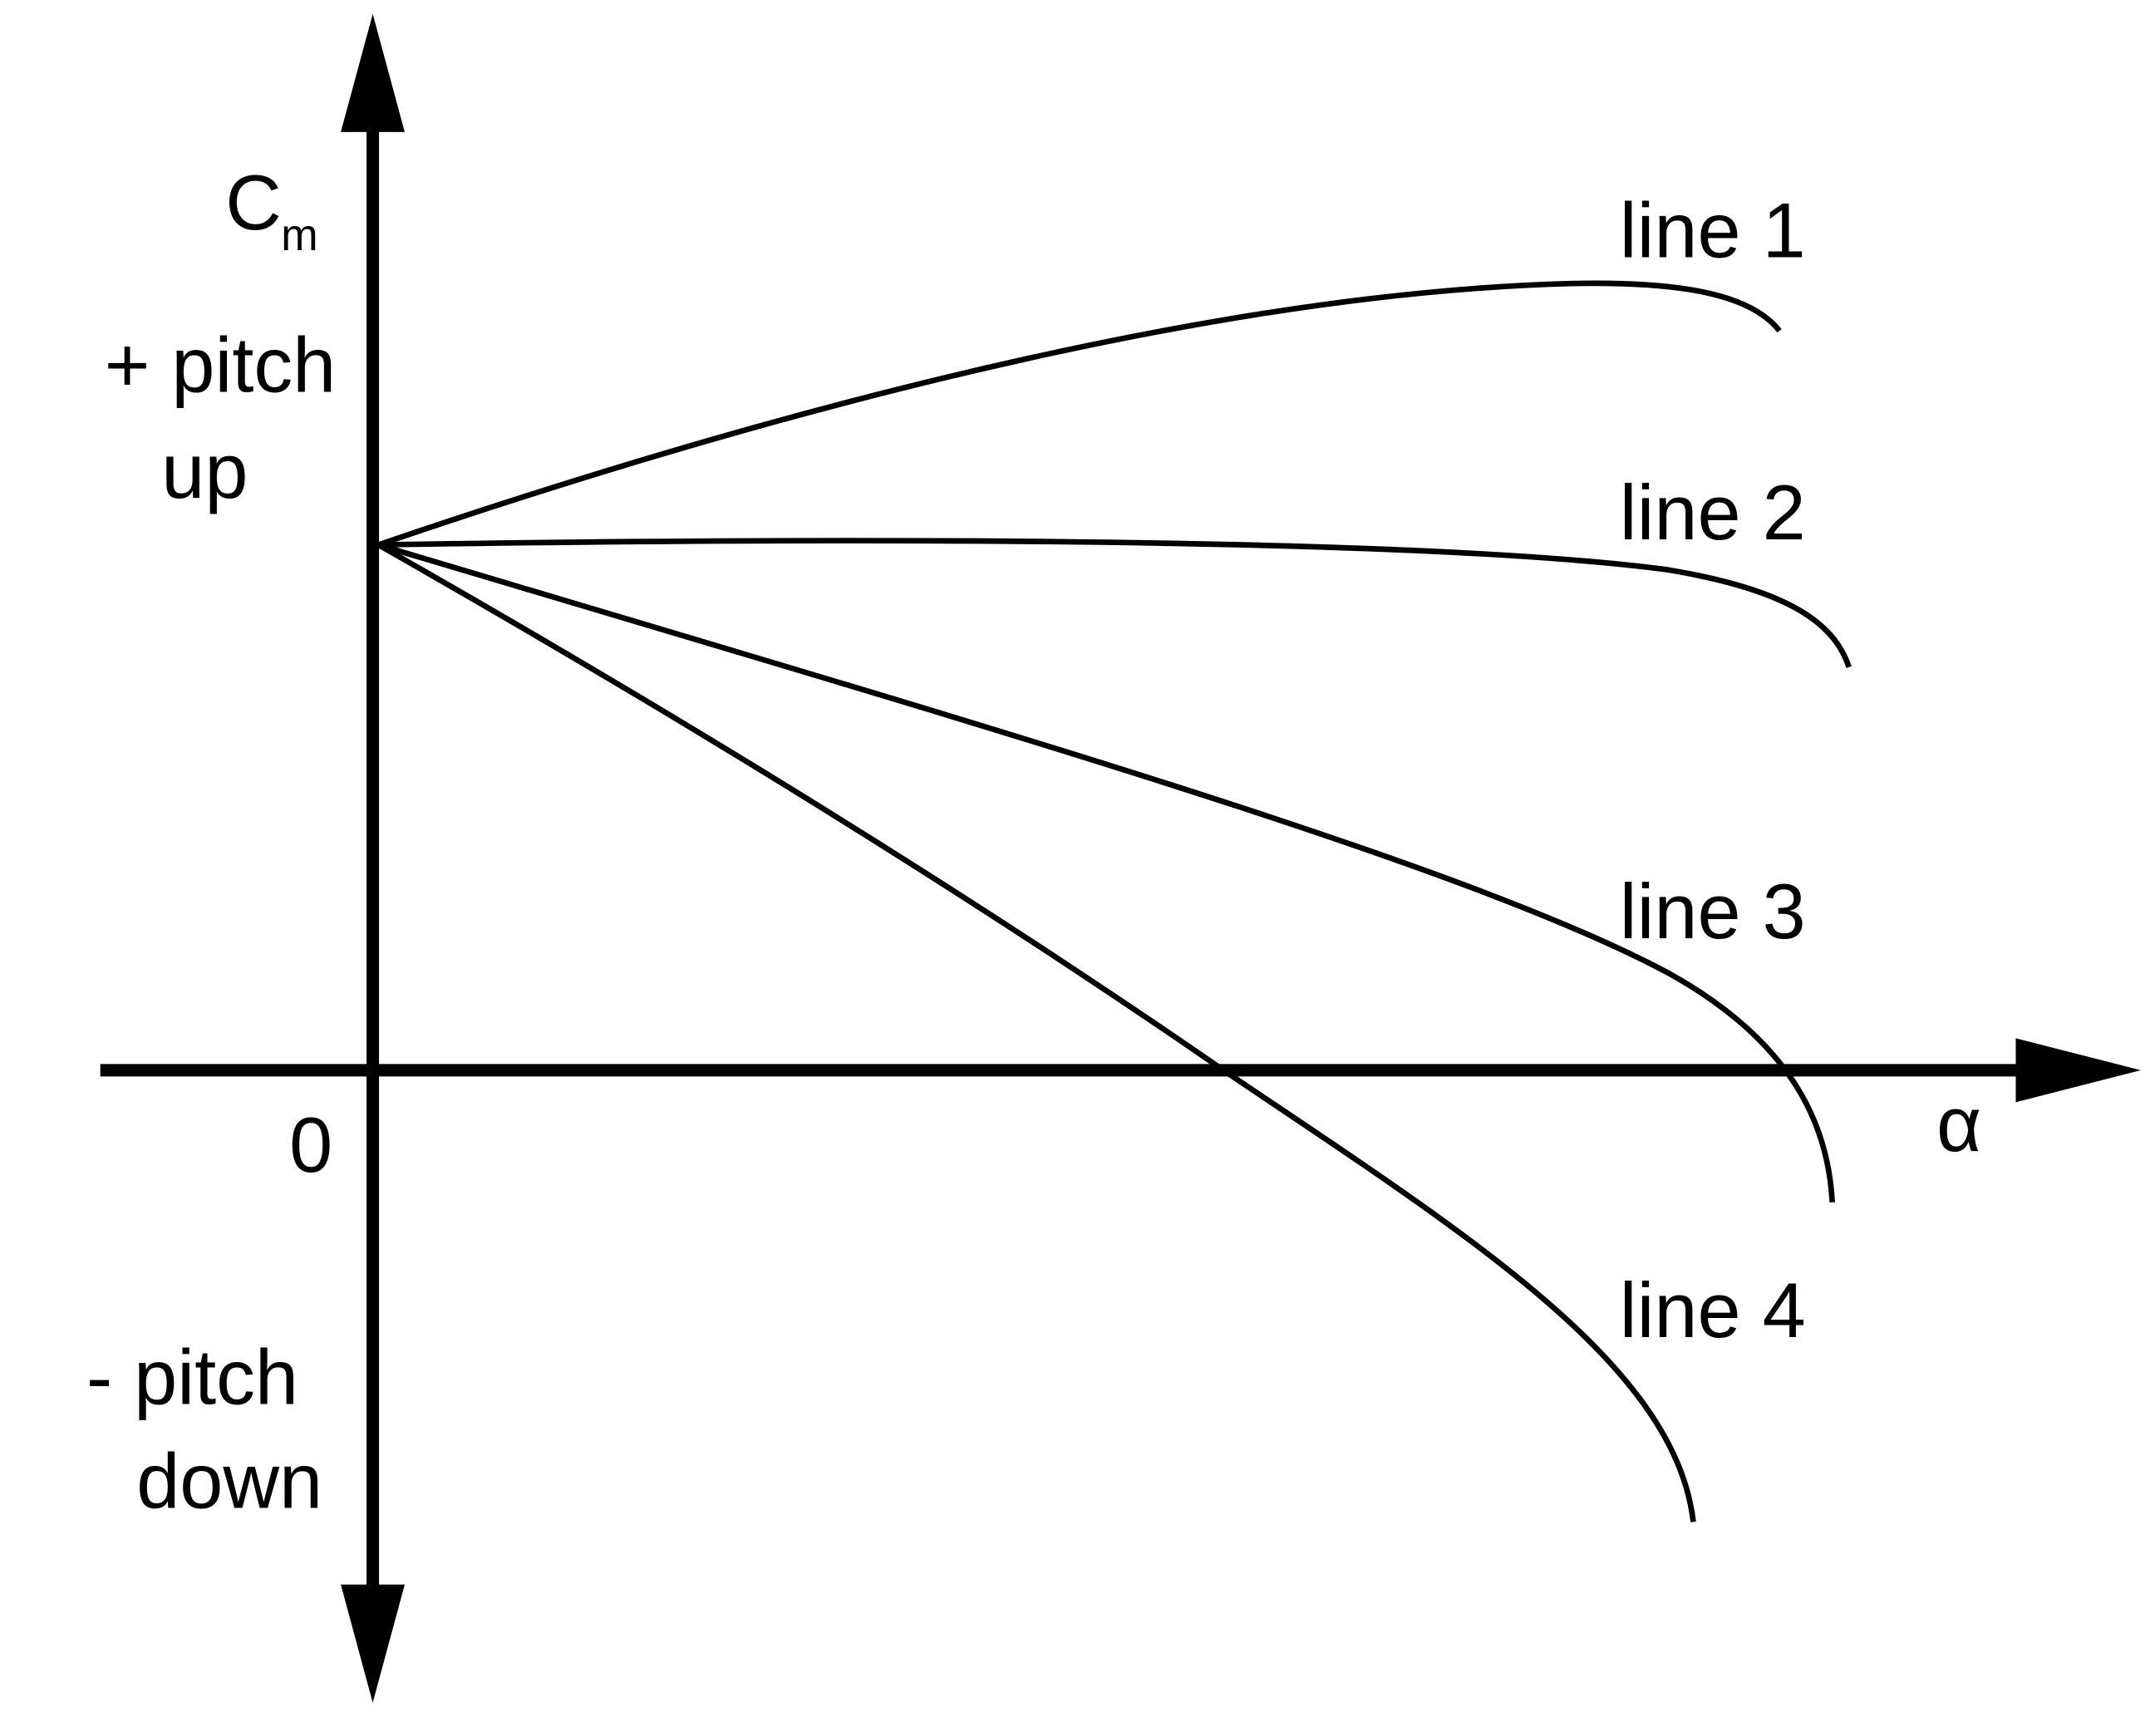 The image size is (2155, 1736). Describe the element at coordinates (373, 1643) in the screenshot. I see `y-axis-arrow-down` at that location.